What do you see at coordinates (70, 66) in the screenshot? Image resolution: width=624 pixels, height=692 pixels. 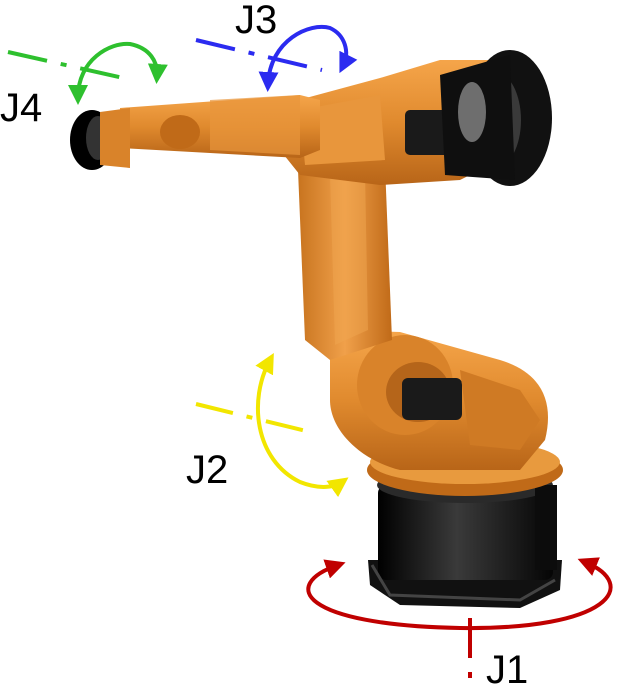 I see `joint-j4-axis` at bounding box center [70, 66].